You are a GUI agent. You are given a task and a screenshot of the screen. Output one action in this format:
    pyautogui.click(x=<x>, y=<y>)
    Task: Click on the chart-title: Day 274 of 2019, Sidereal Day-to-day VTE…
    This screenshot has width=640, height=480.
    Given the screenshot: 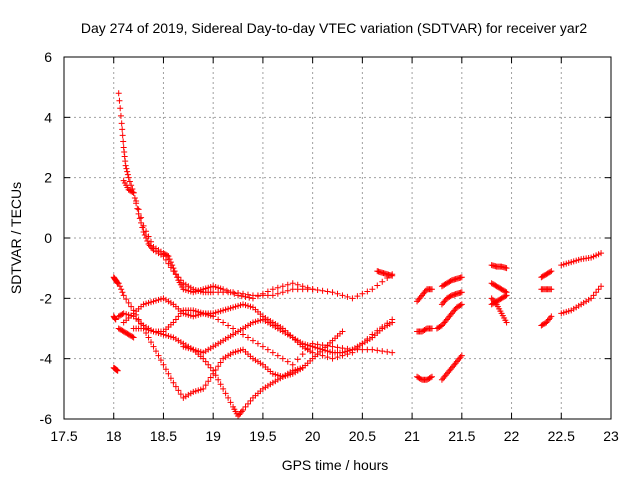 What is the action you would take?
    pyautogui.click(x=334, y=28)
    